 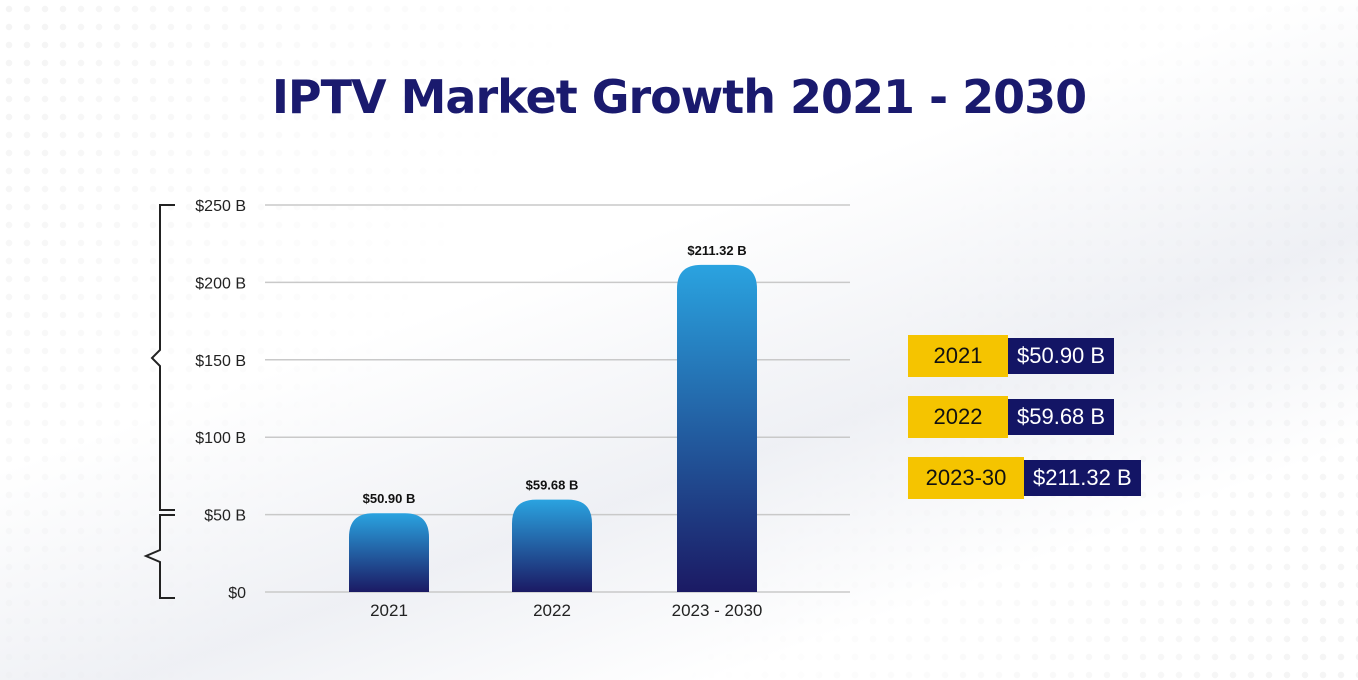 I want to click on data-label: $211.32 B, so click(x=716, y=250).